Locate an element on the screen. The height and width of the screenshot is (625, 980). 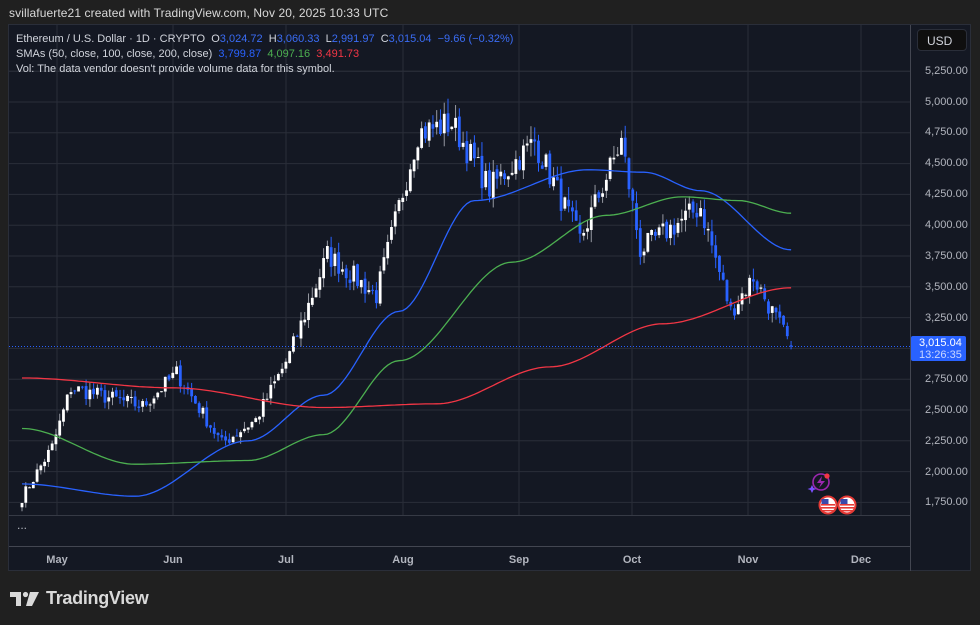
price-tick: 1,750.00 is located at coordinates (946, 502).